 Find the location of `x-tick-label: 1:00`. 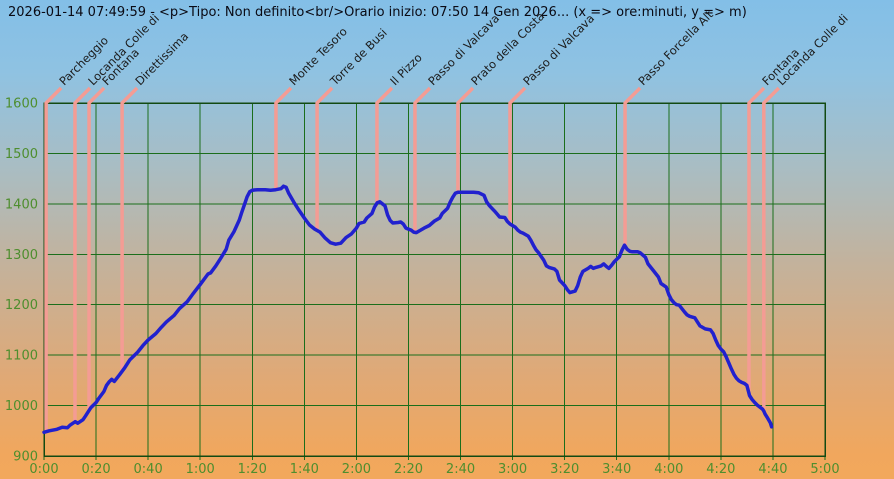

x-tick-label: 1:00 is located at coordinates (200, 469).